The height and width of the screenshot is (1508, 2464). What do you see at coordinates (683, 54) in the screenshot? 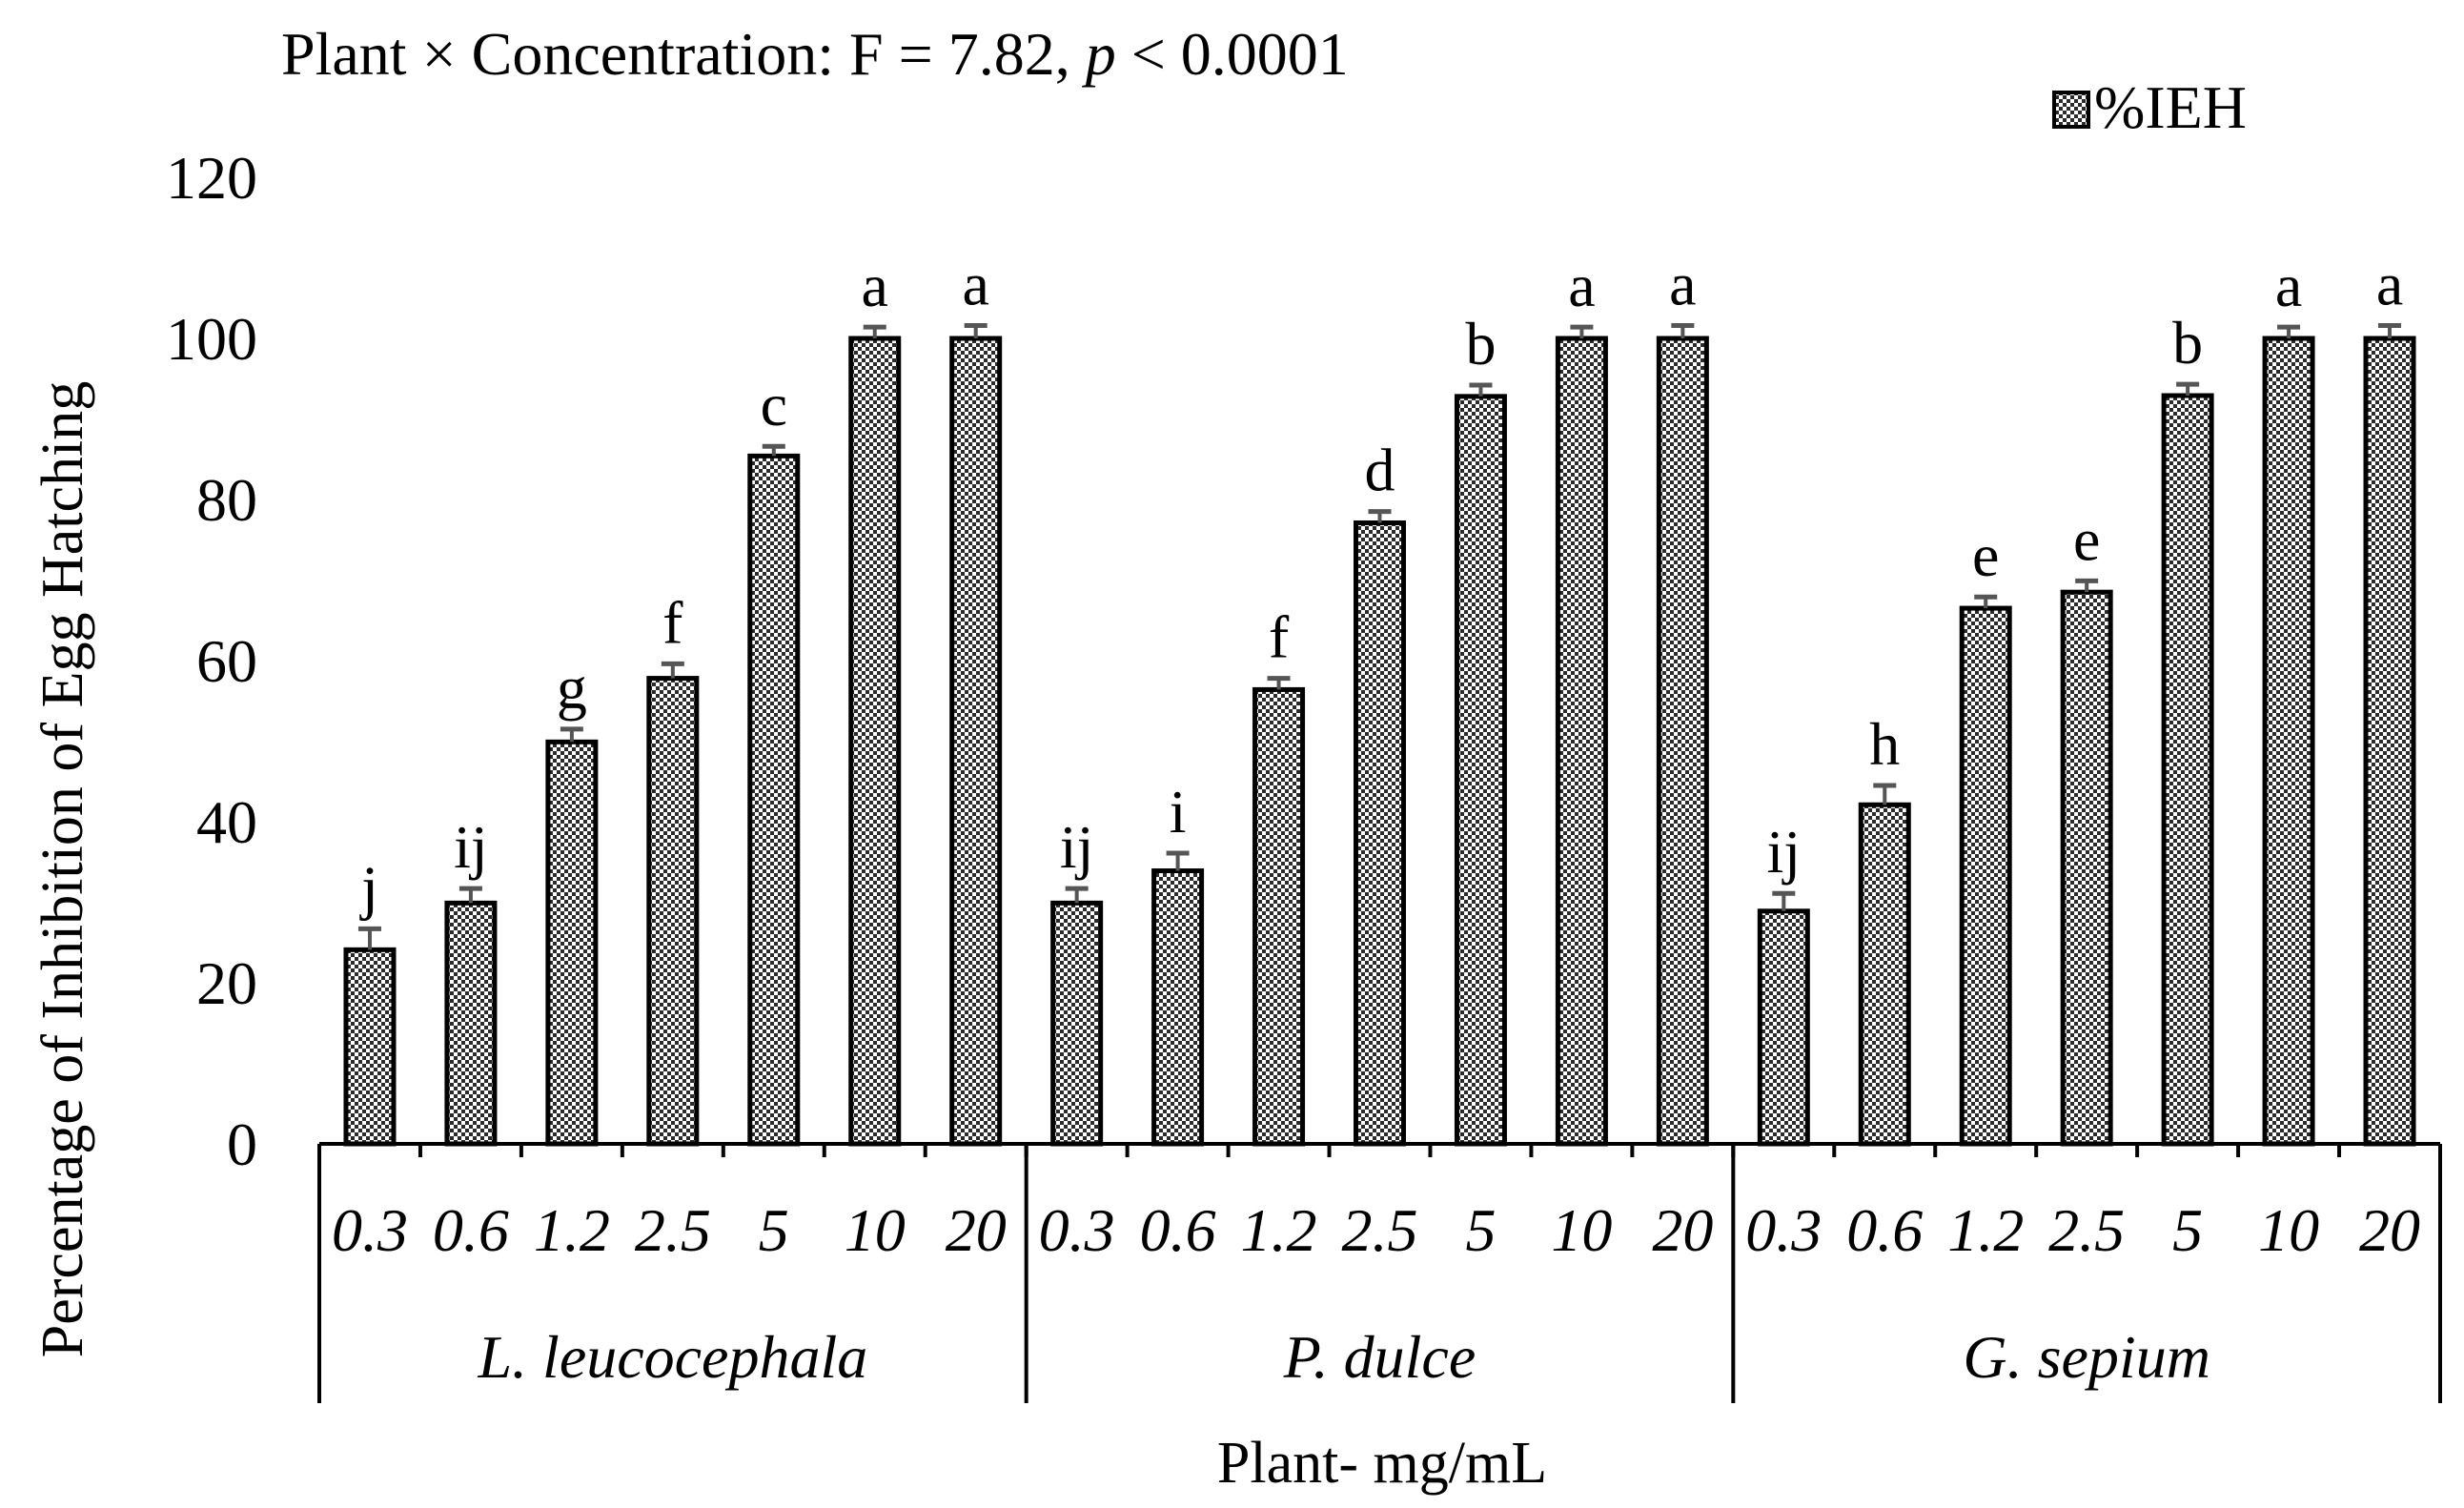
I see `chart-title-prefix: Plant × Concentration: F = 7.82,` at bounding box center [683, 54].